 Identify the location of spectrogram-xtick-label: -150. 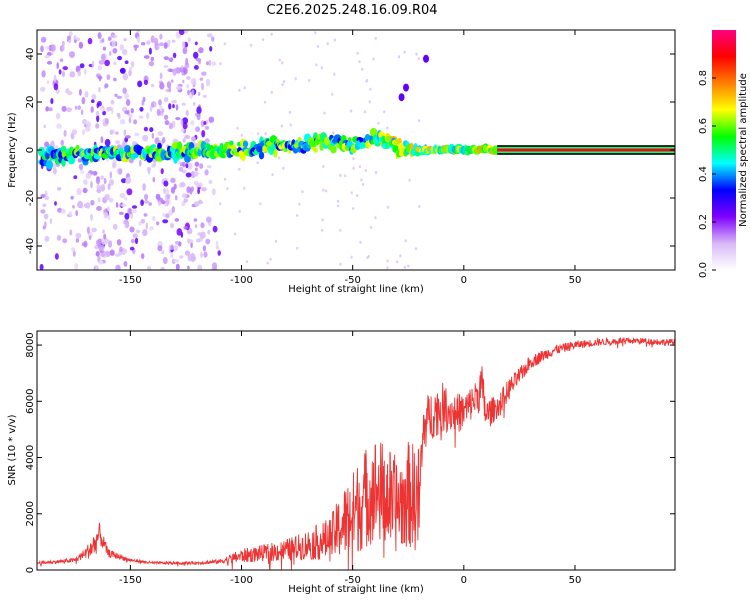
(130, 280).